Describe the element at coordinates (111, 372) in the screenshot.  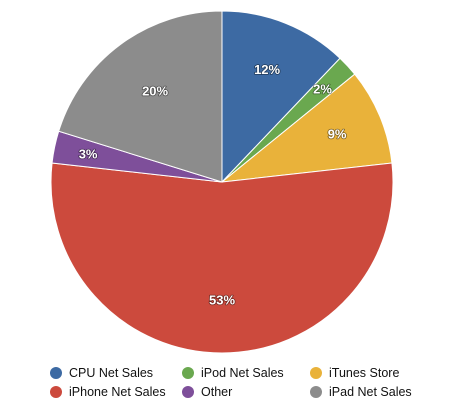
I see `legend-label-cpu-net-sales: CPU Net Sales` at that location.